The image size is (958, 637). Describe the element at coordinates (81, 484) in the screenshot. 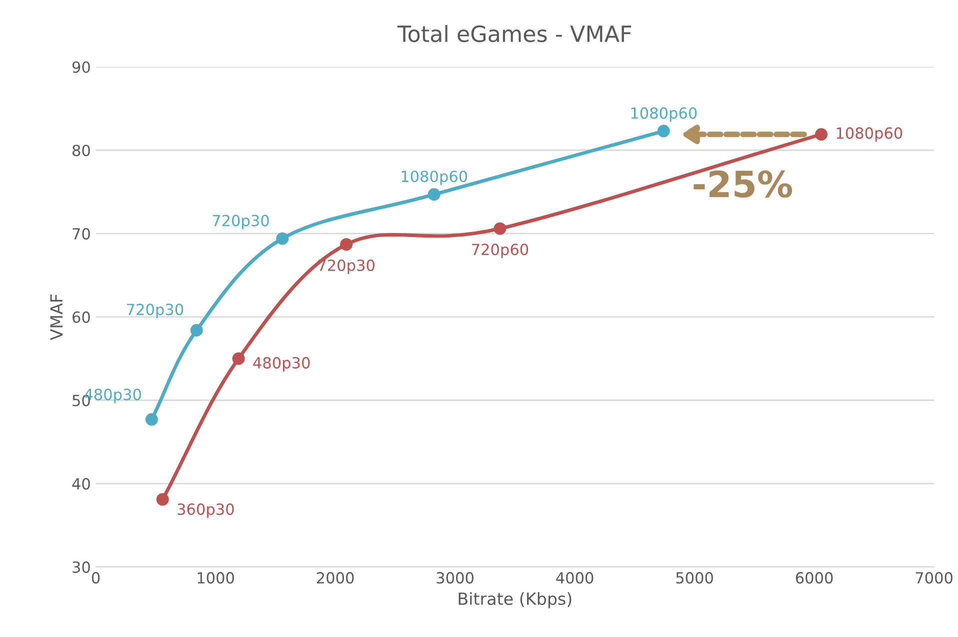

I see `y-tick-label: 40` at that location.